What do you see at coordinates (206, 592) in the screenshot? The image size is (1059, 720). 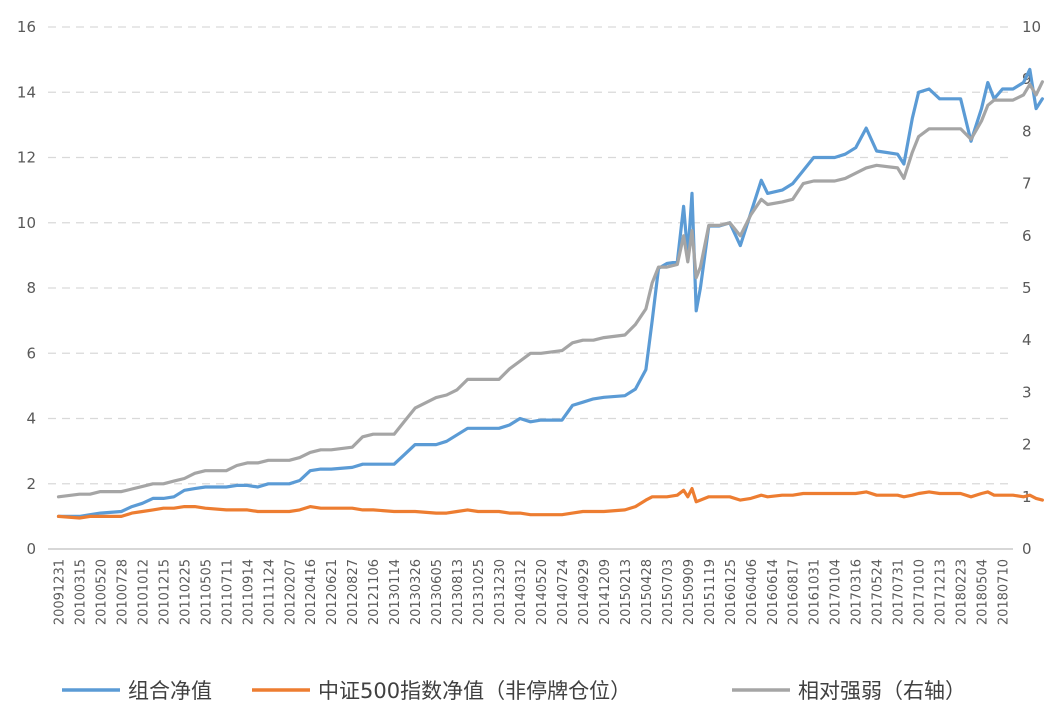 I see `x-tick-label: 20110505` at bounding box center [206, 592].